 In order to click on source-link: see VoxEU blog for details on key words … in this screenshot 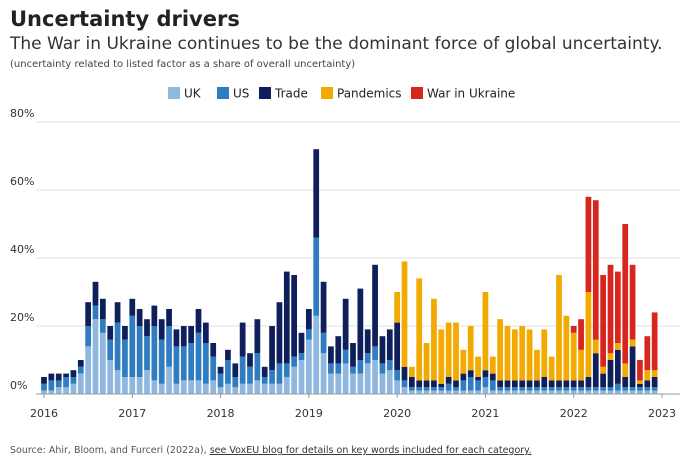, I will do `click(371, 450)`.